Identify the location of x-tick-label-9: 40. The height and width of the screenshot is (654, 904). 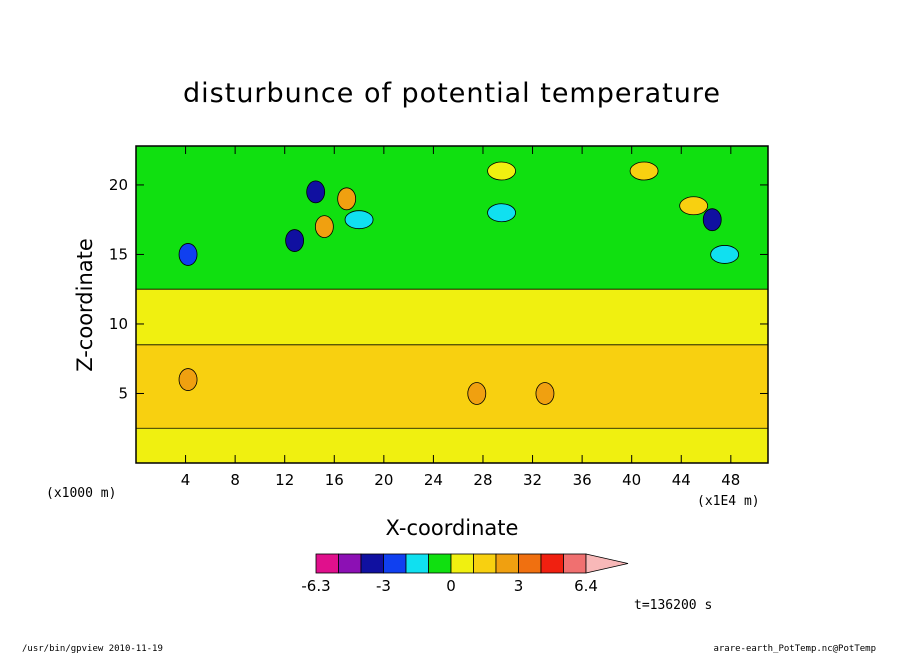
(631, 480).